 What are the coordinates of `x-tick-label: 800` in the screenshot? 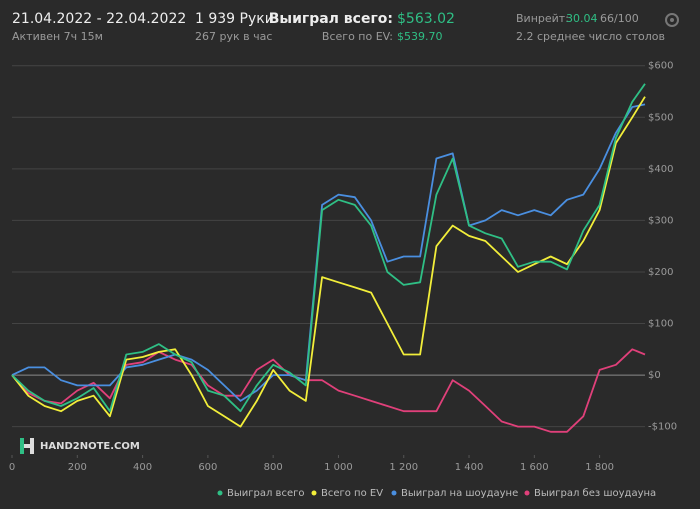 It's located at (273, 467).